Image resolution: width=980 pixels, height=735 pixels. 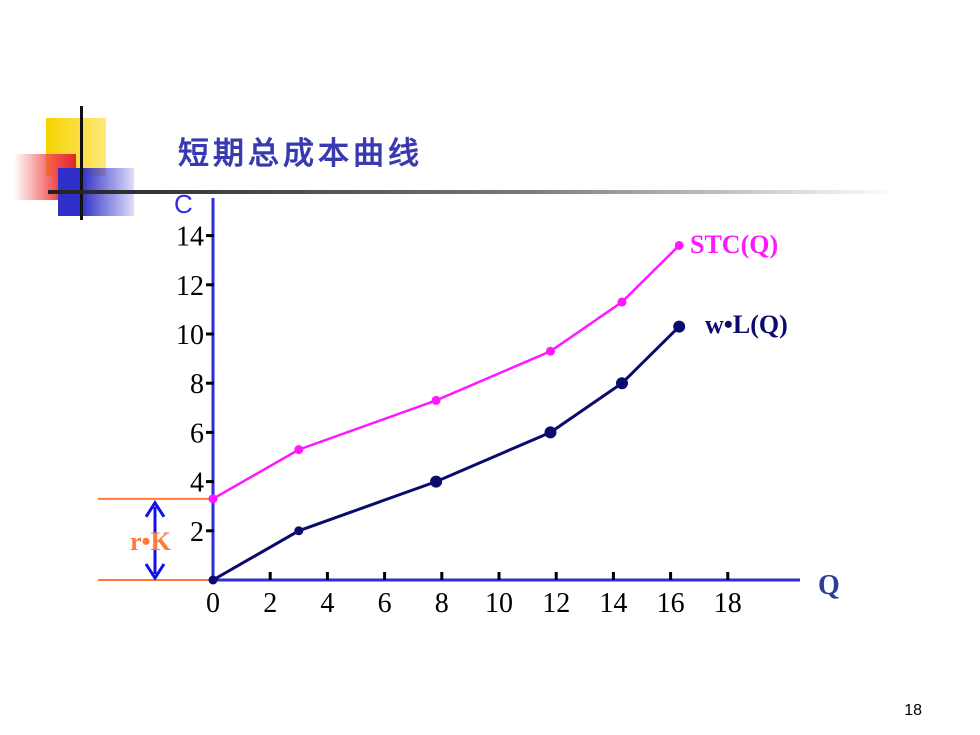 What do you see at coordinates (213, 603) in the screenshot?
I see `x-tick-label: 0` at bounding box center [213, 603].